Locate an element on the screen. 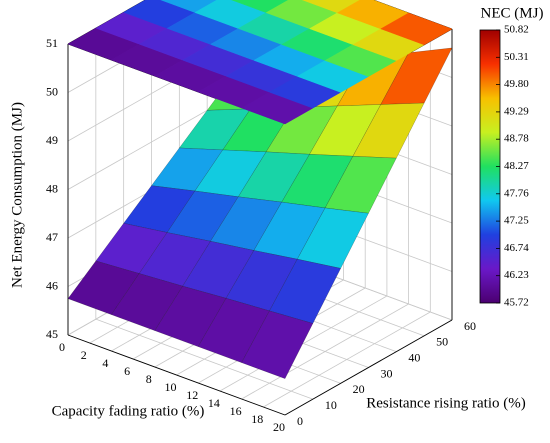  y-tick-label: 10 is located at coordinates (331, 405).